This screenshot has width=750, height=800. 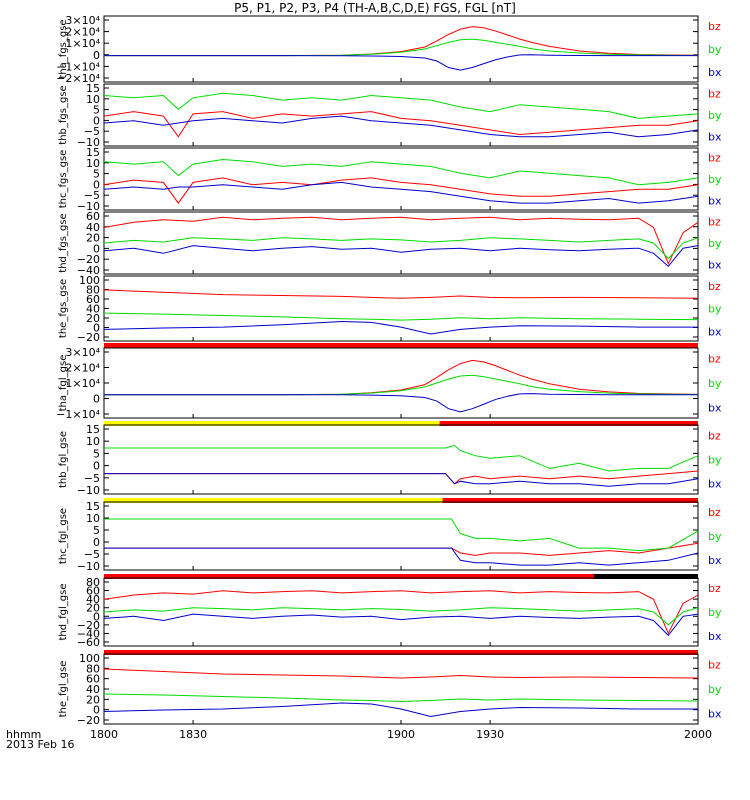 What do you see at coordinates (40, 744) in the screenshot?
I see `date-label: 2013 Feb 16` at bounding box center [40, 744].